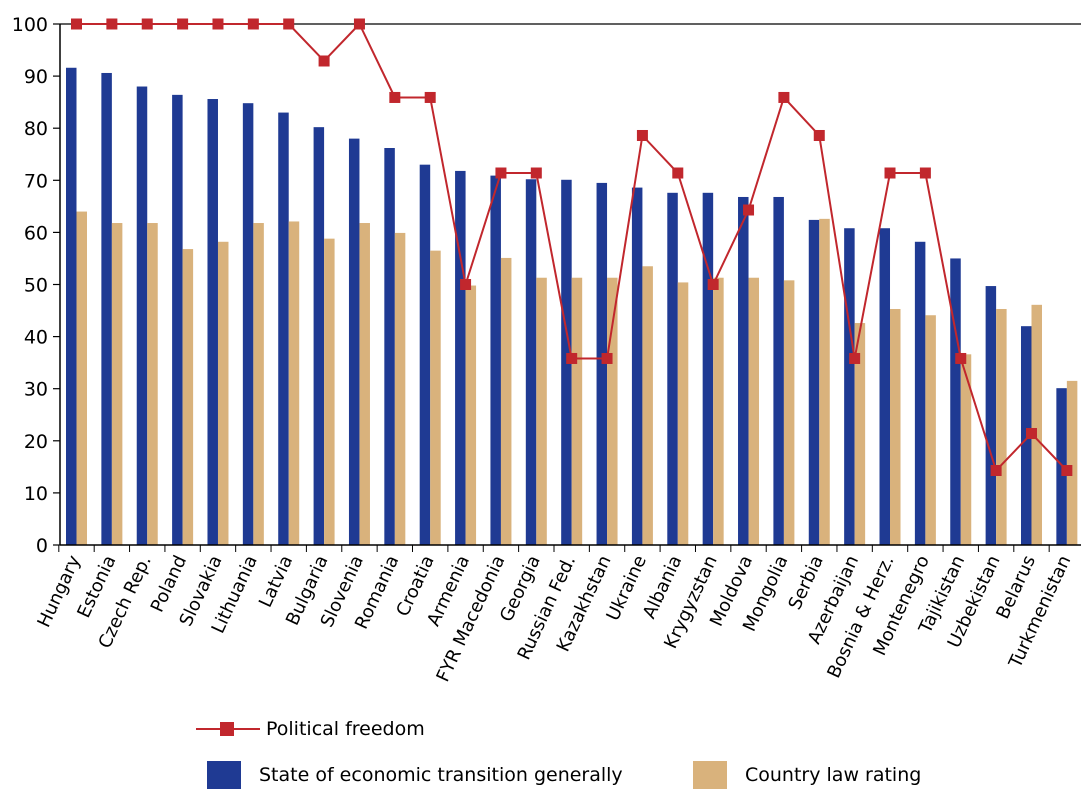 The height and width of the screenshot is (791, 1081). I want to click on y-tick-label: 0, so click(42, 546).